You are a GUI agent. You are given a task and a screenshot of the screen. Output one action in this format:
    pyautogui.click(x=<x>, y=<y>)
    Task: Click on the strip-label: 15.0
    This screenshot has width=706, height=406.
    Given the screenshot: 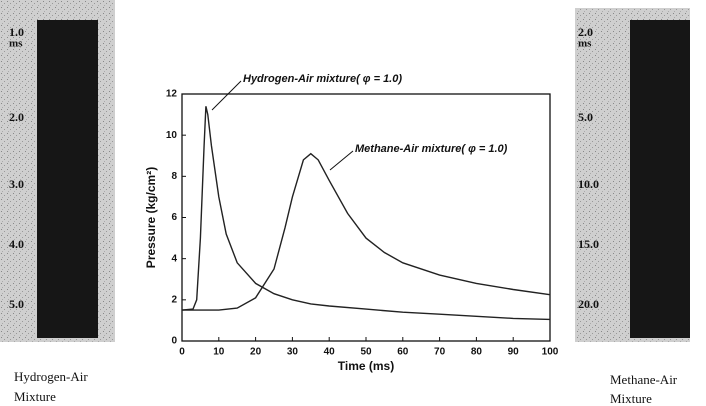 What is the action you would take?
    pyautogui.click(x=588, y=244)
    